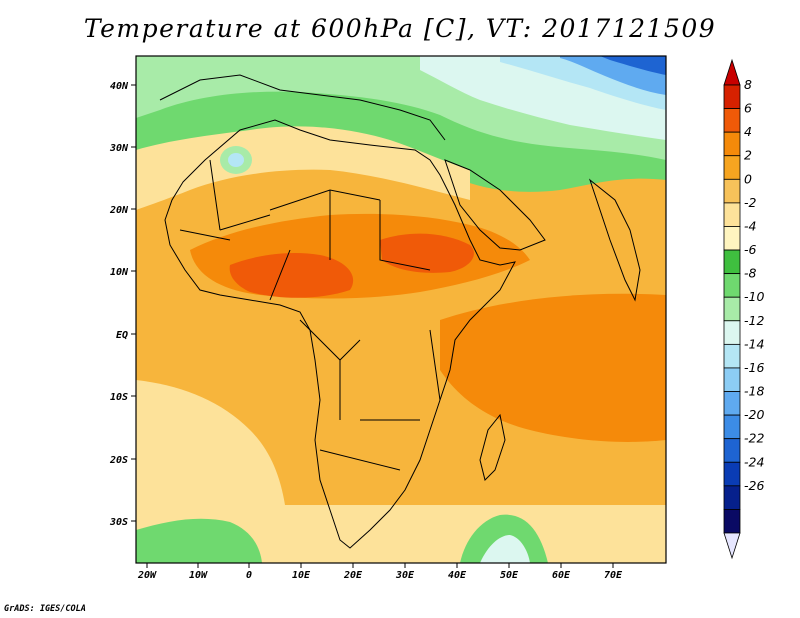  Describe the element at coordinates (754, 320) in the screenshot. I see `colorbar-label: -12` at that location.